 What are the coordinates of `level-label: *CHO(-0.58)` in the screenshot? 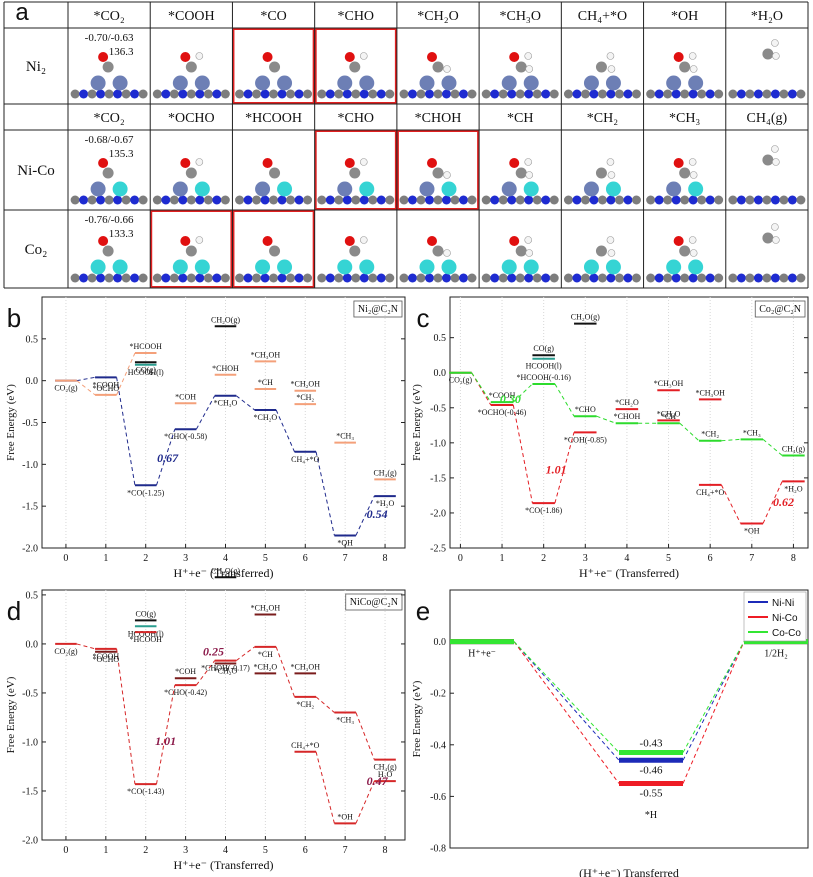 It's located at (185, 436).